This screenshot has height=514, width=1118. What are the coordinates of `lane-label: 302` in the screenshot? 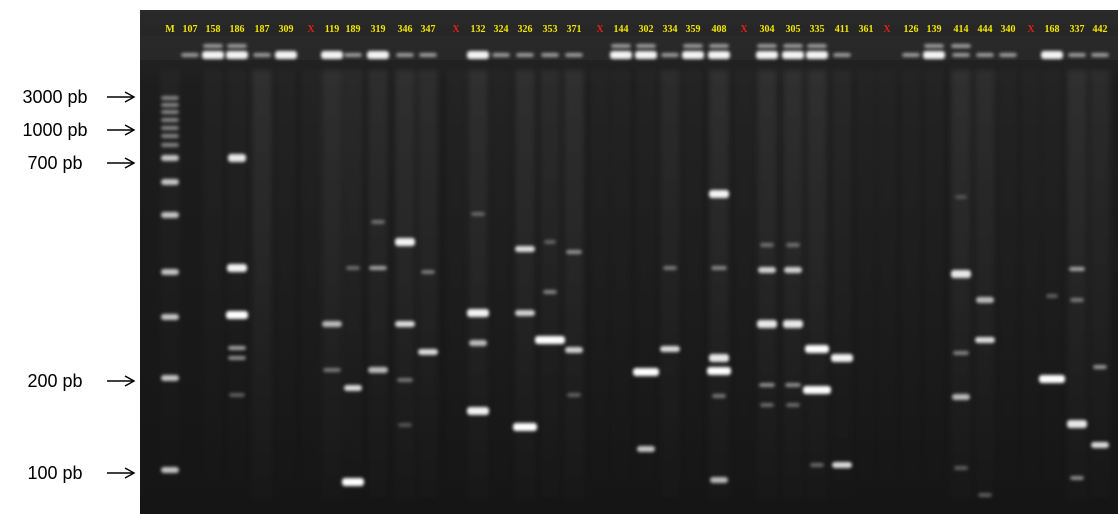 It's located at (646, 29).